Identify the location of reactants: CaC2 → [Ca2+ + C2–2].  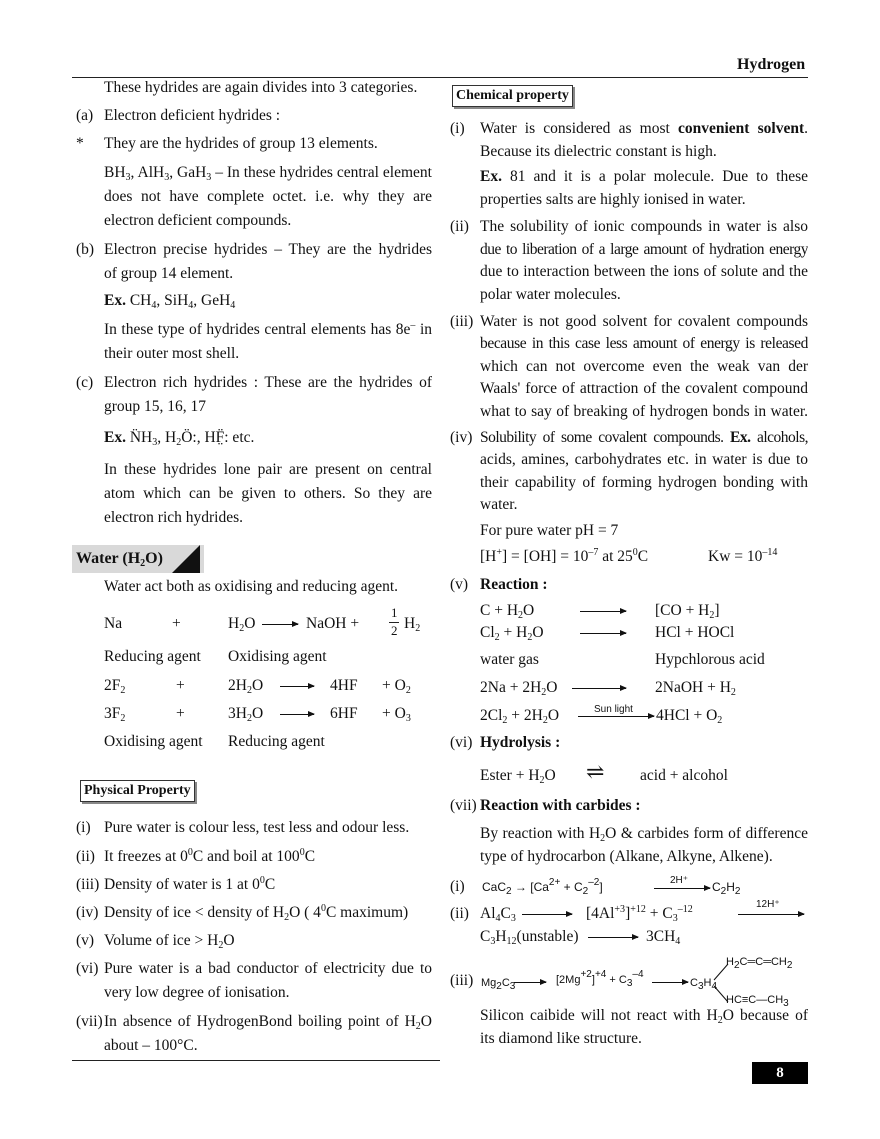
(542, 887).